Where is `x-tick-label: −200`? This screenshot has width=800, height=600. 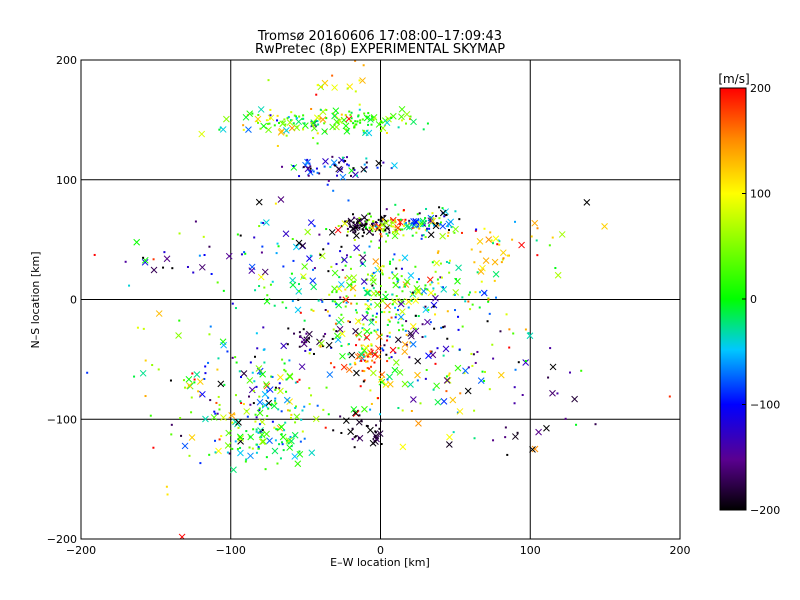
x-tick-label: −200 is located at coordinates (81, 550).